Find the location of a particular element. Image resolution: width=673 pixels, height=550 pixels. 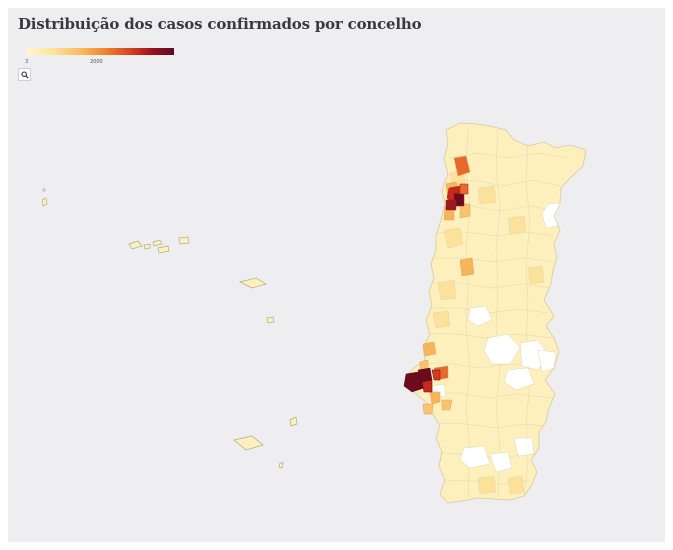

zoom-button is located at coordinates (24, 74).